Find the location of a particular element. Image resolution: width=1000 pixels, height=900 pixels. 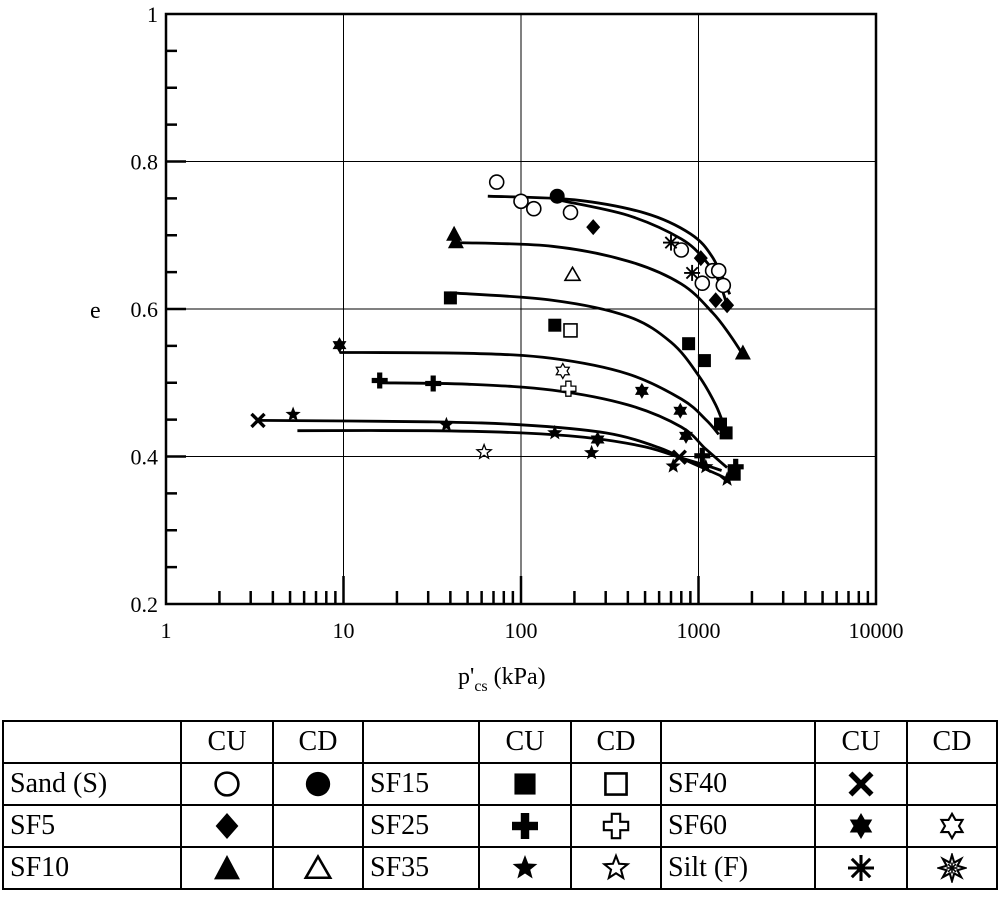

legend-row: SF5 SF25 SF60 is located at coordinates (500, 826).